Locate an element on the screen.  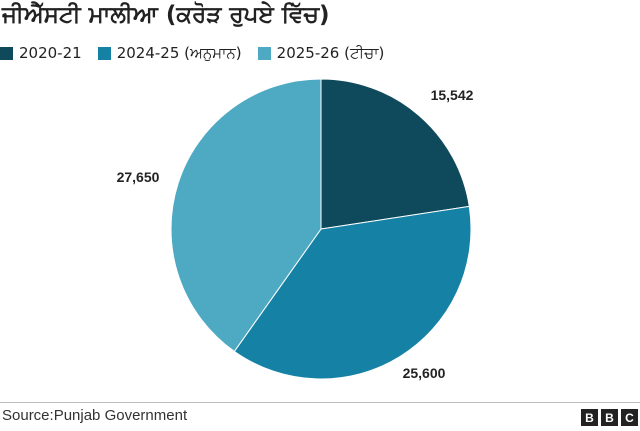
bbc-logo-letter-3: C is located at coordinates (629, 417).